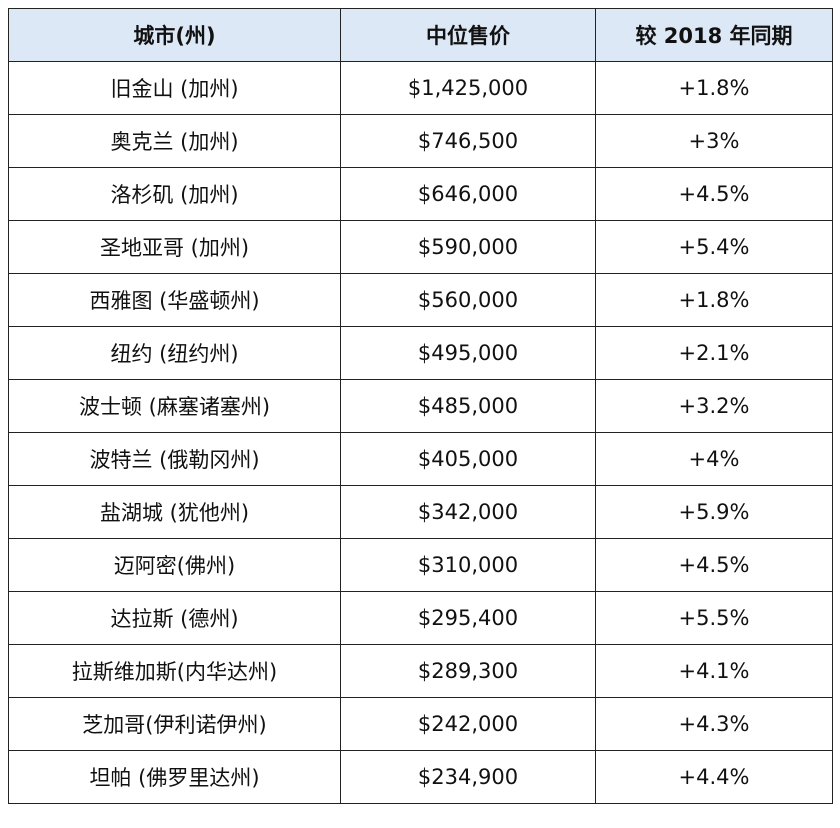  I want to click on change-cell: +4%, so click(714, 459).